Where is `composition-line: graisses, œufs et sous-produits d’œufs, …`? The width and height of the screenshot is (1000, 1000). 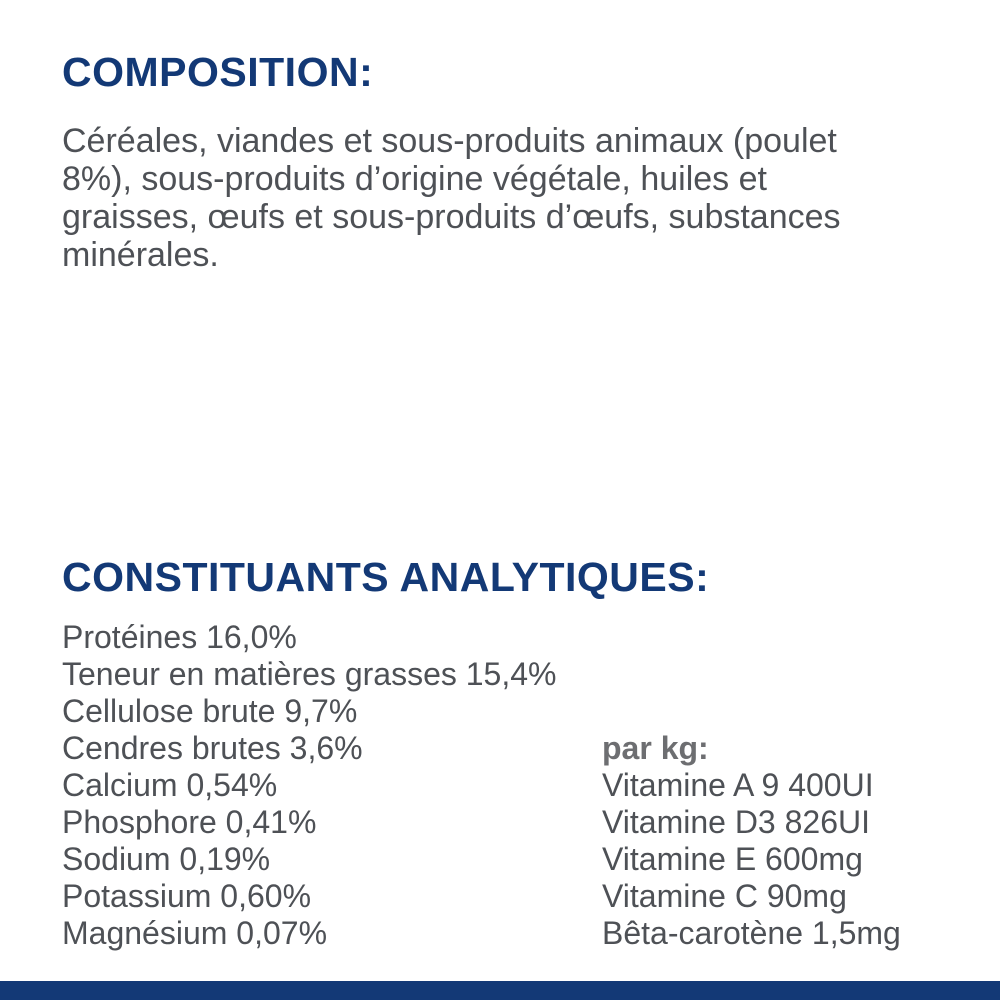
composition-line: graisses, œufs et sous-produits d’œufs, … is located at coordinates (451, 217).